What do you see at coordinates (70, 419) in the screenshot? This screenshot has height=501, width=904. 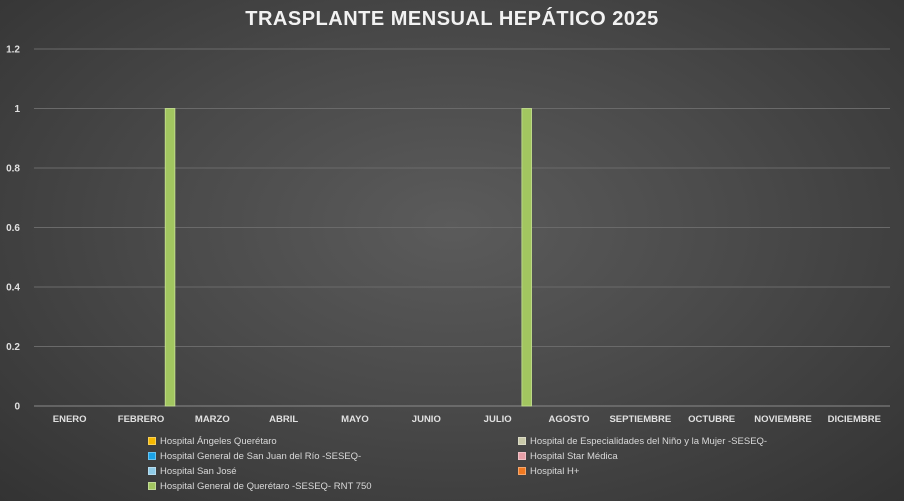 I see `x-tick-label: ENERO` at bounding box center [70, 419].